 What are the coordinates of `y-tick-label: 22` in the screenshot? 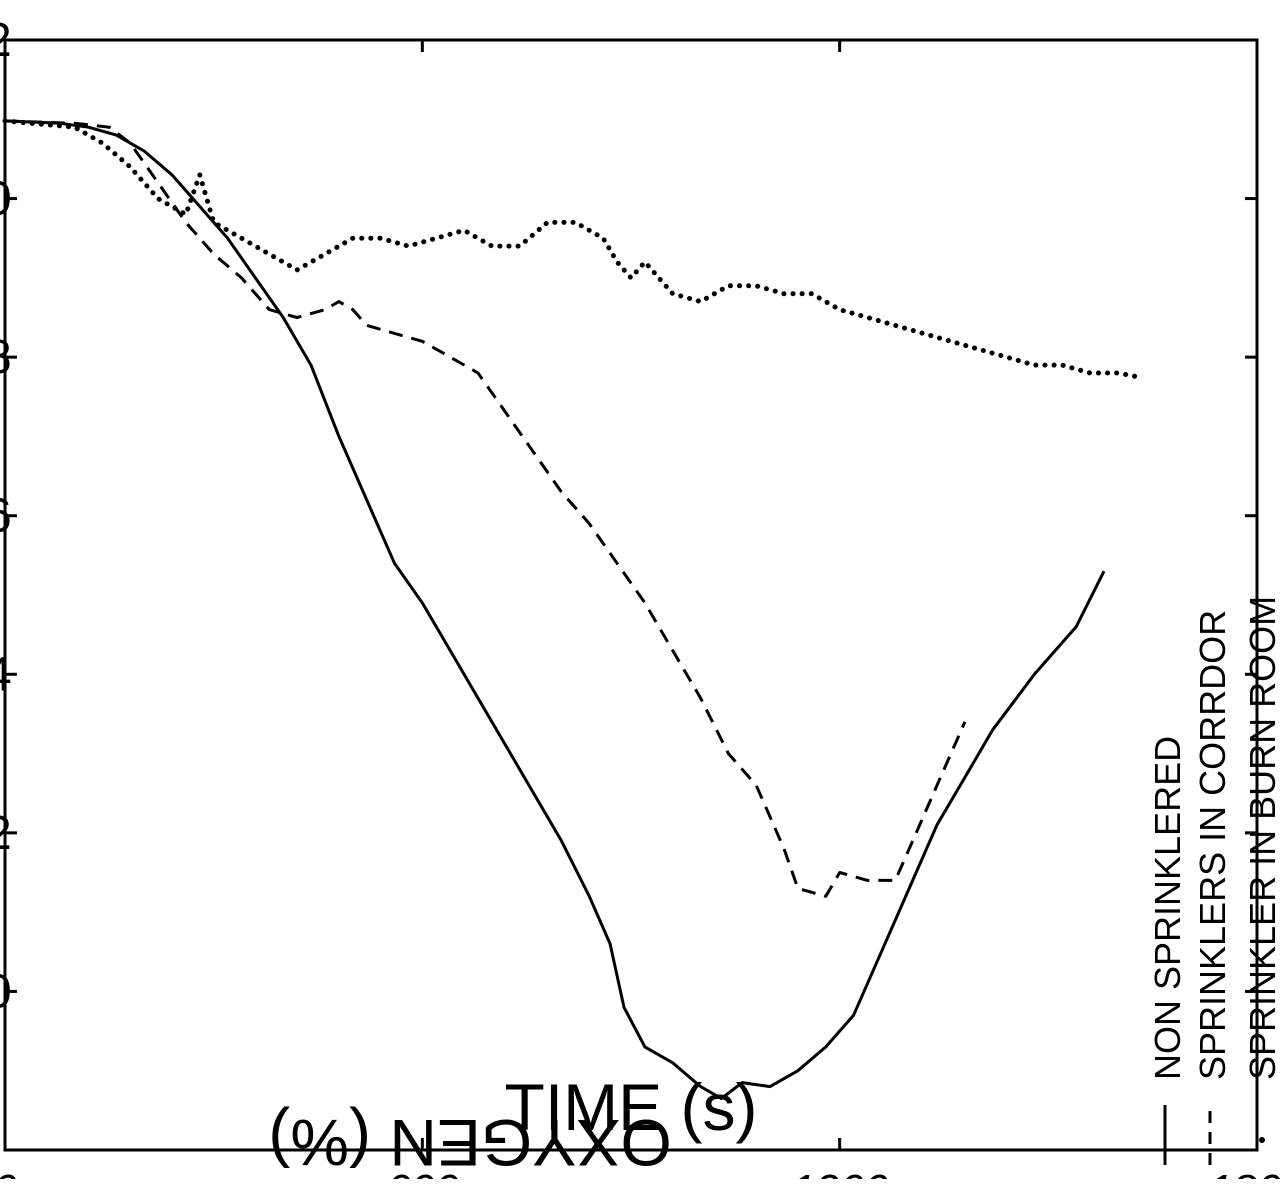 It's located at (6, 40).